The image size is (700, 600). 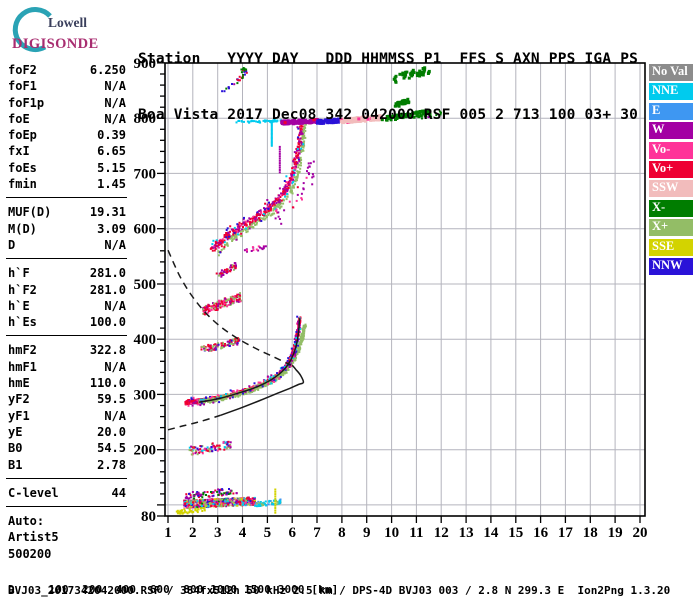 What do you see at coordinates (22, 167) in the screenshot?
I see `param-label: foEs` at bounding box center [22, 167].